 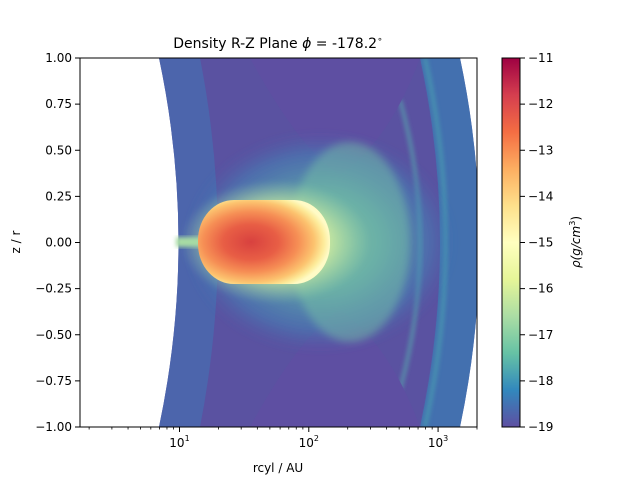 I want to click on colorbar-tick-label: −12, so click(x=540, y=104).